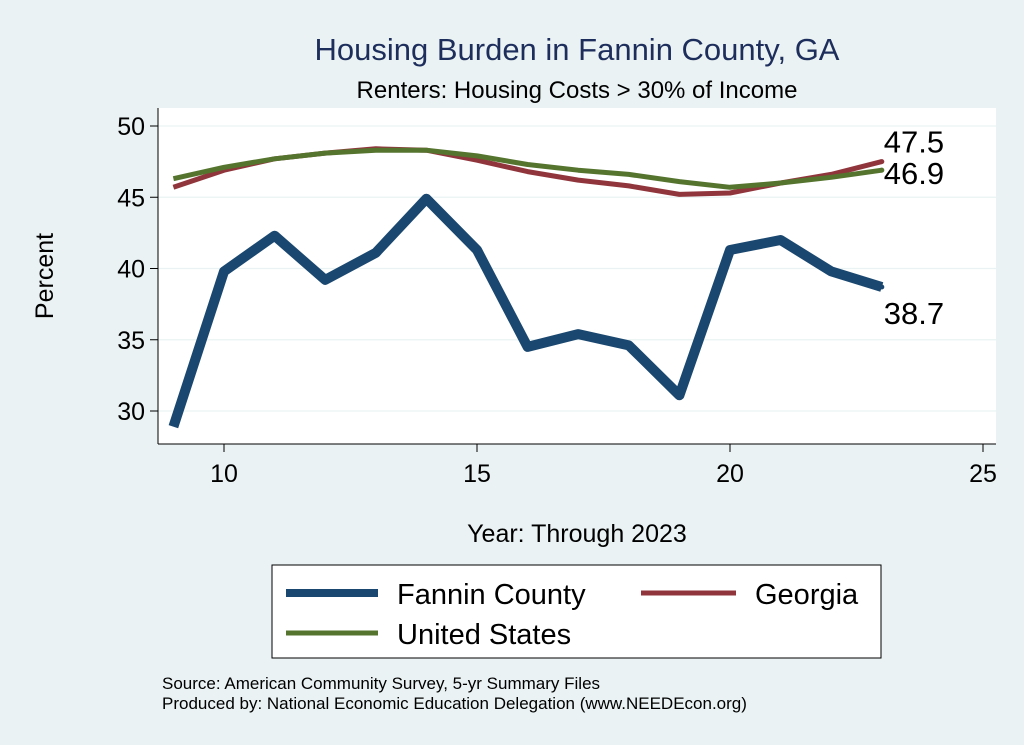  I want to click on legend-label-georgia: Georgia, so click(807, 595).